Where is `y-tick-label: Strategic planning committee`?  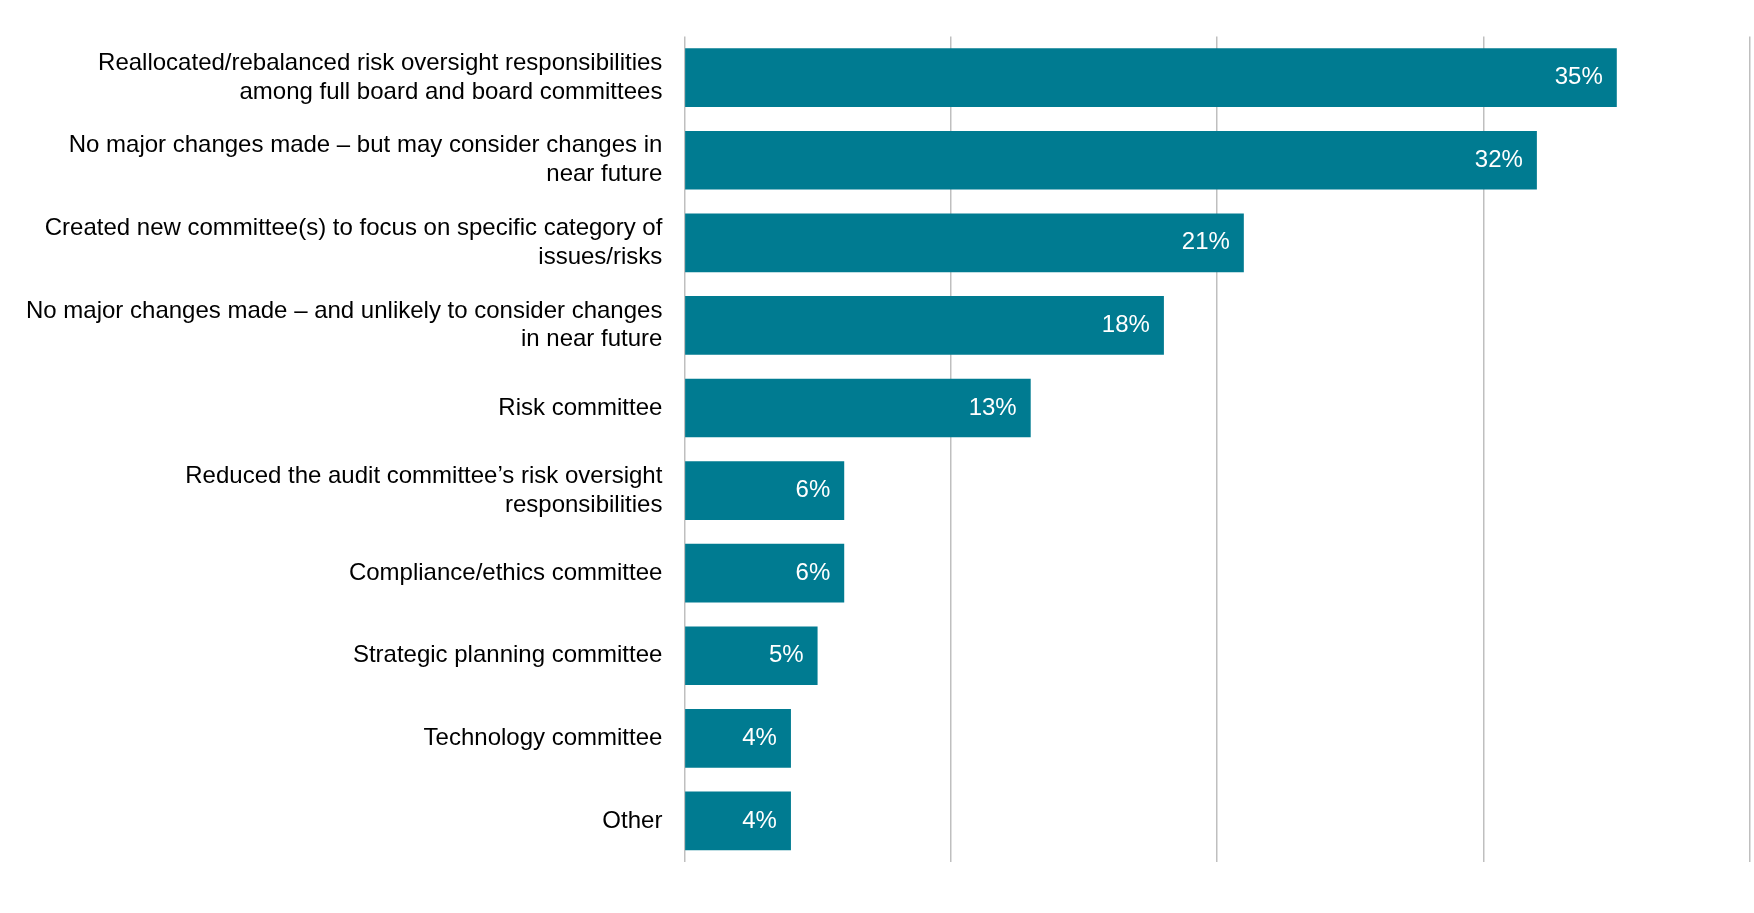 y-tick-label: Strategic planning committee is located at coordinates (507, 654).